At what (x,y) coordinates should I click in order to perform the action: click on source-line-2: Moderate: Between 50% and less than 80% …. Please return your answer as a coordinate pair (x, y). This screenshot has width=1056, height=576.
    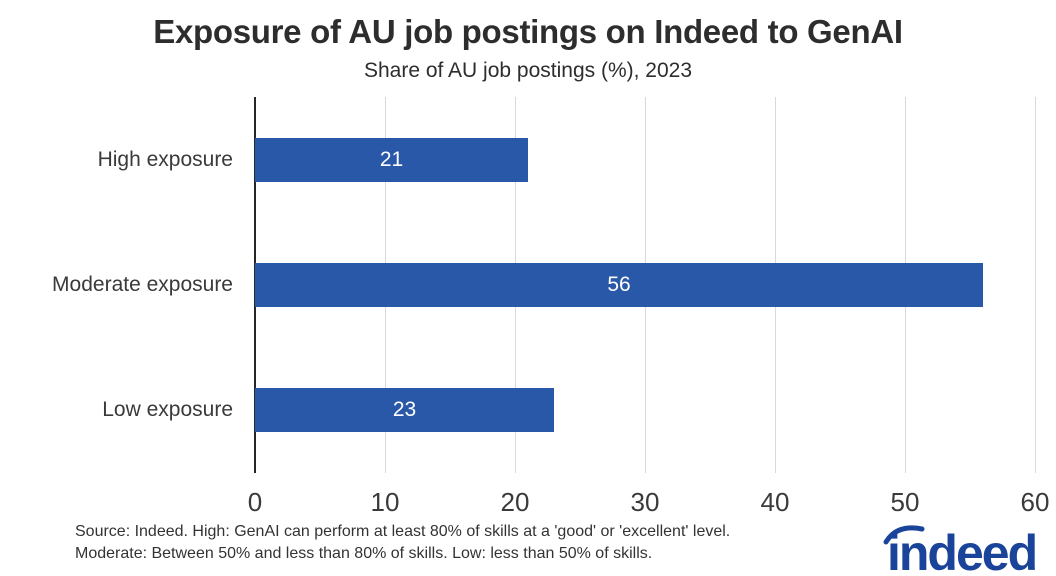
    Looking at the image, I should click on (364, 553).